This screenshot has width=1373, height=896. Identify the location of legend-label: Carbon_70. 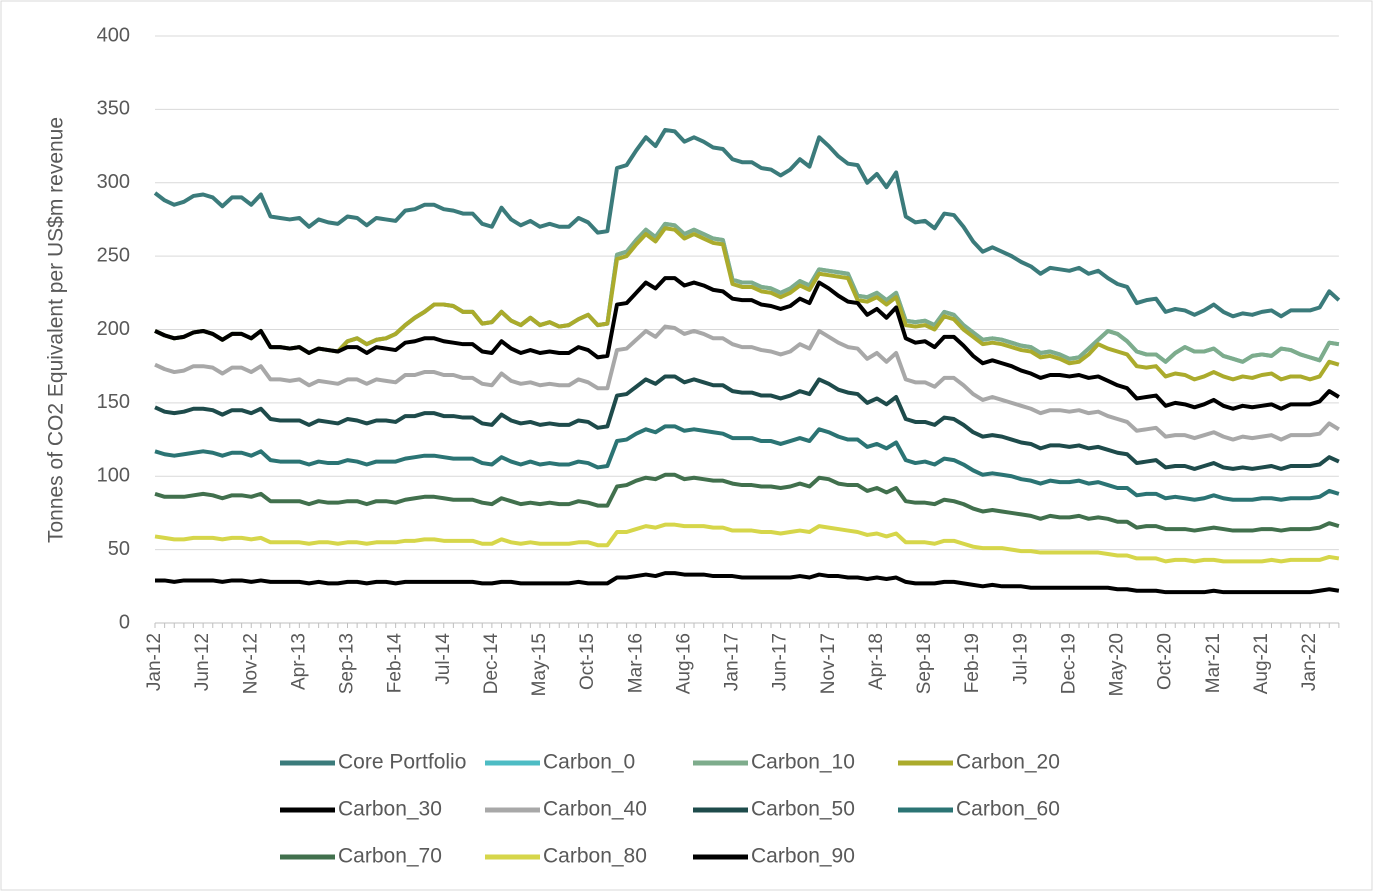
(390, 856).